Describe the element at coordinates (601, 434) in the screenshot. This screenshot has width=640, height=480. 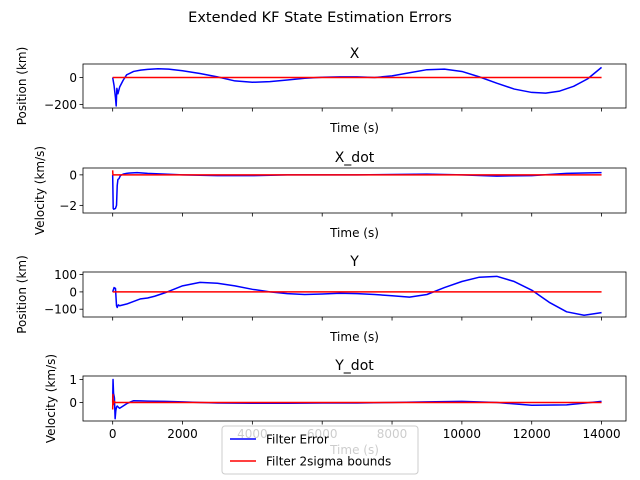
I see `x-tick-label: 14000` at that location.